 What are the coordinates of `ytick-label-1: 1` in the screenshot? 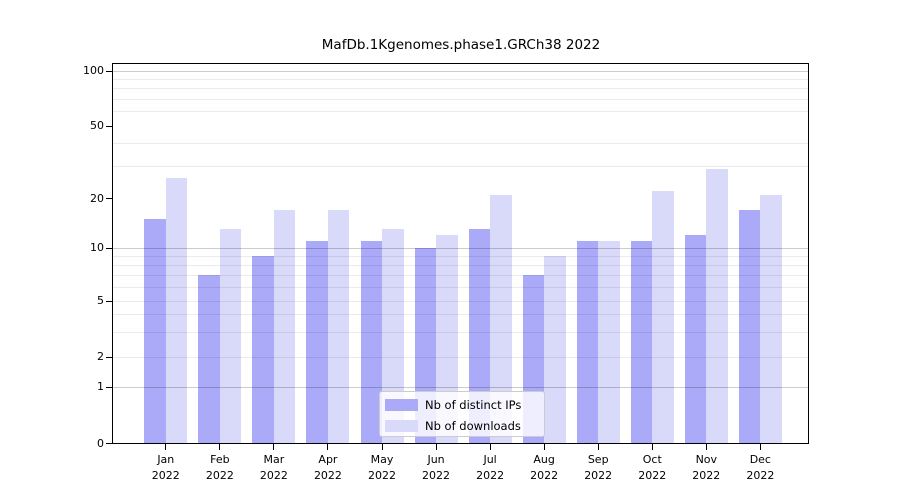 It's located at (100, 386).